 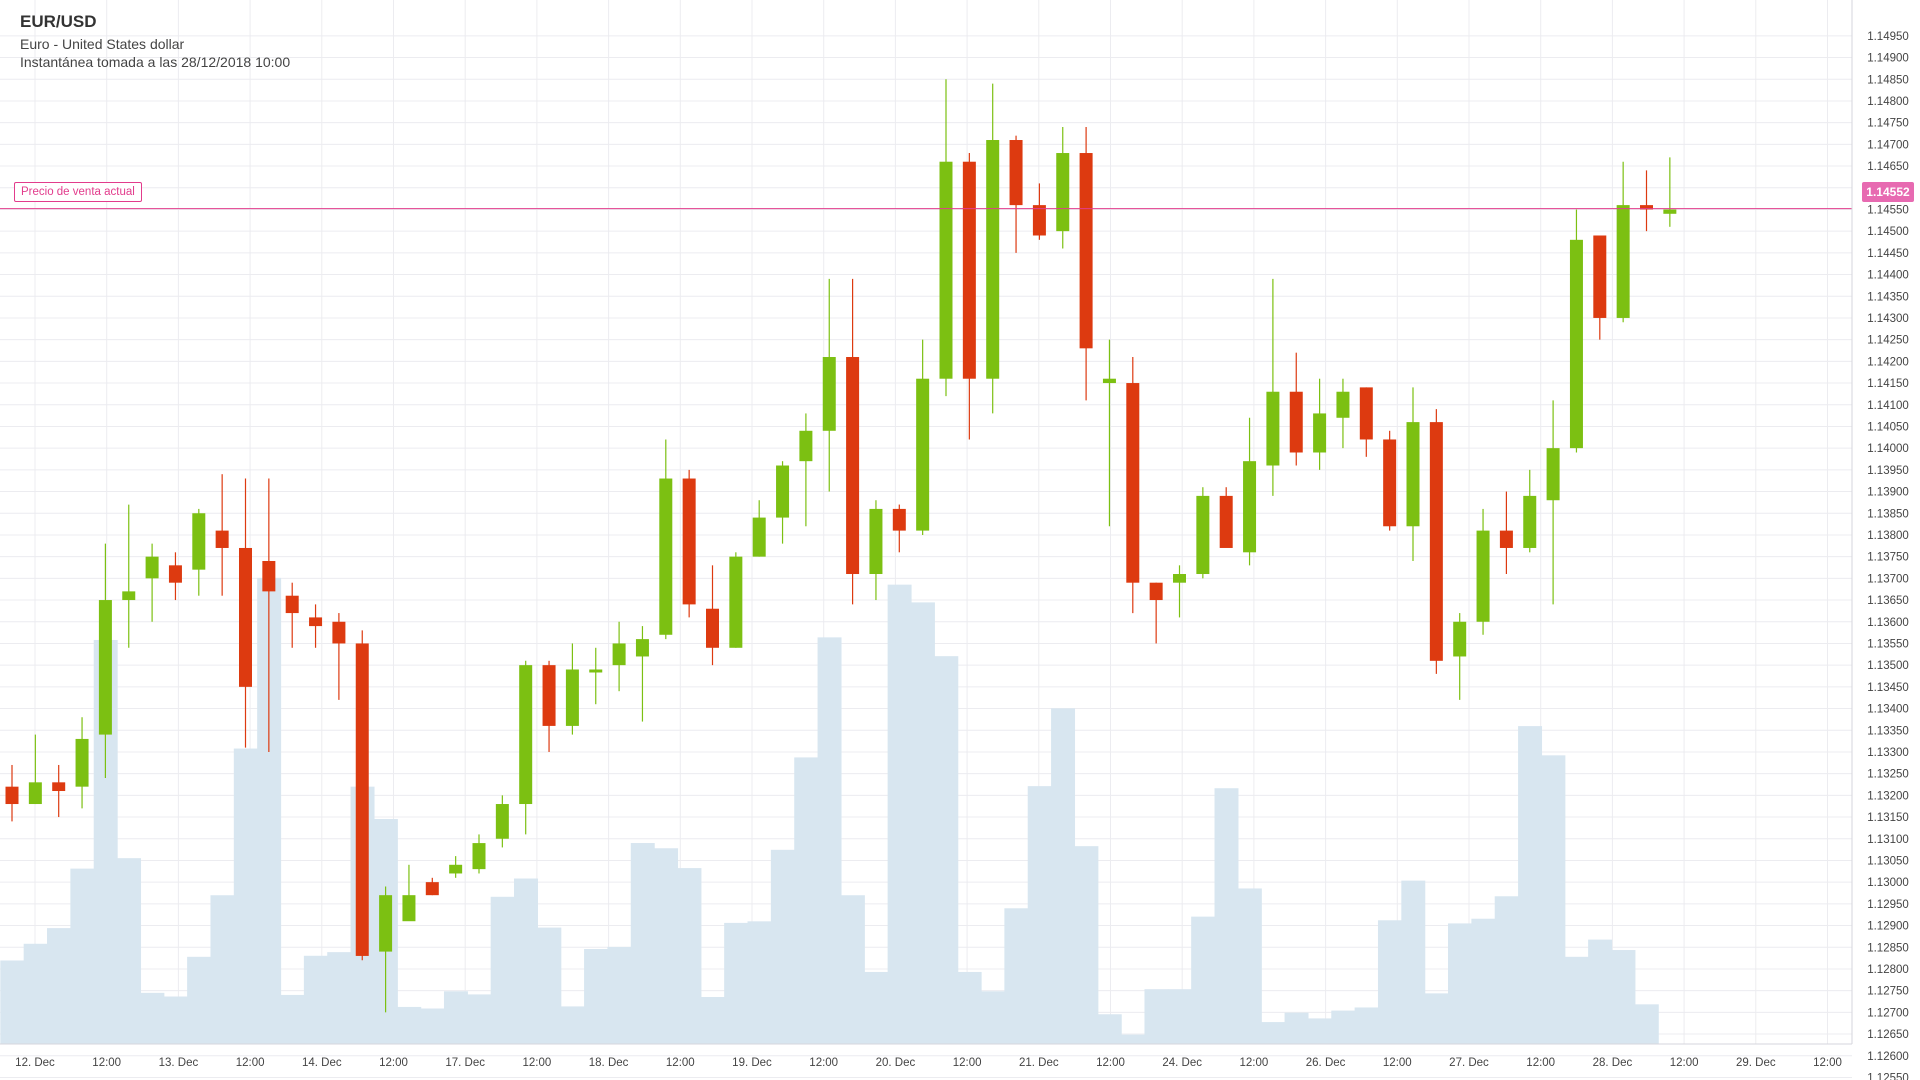 I want to click on y-tick-label: 1.14550, so click(x=1888, y=210).